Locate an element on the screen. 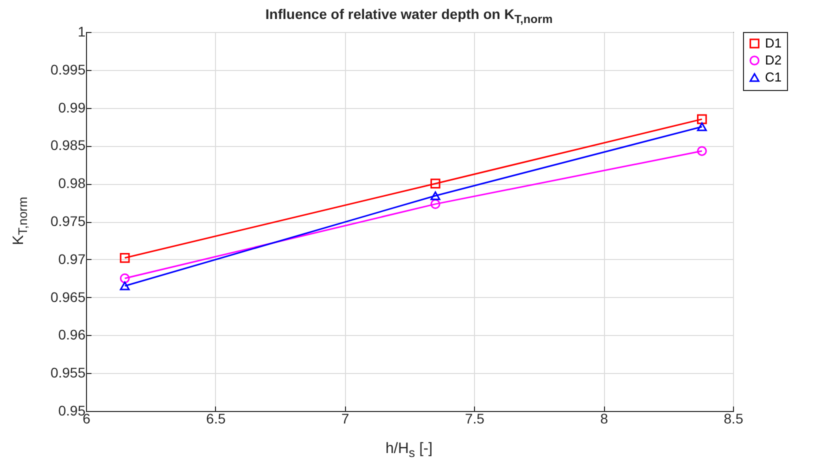  legend-label: D1 is located at coordinates (773, 43).